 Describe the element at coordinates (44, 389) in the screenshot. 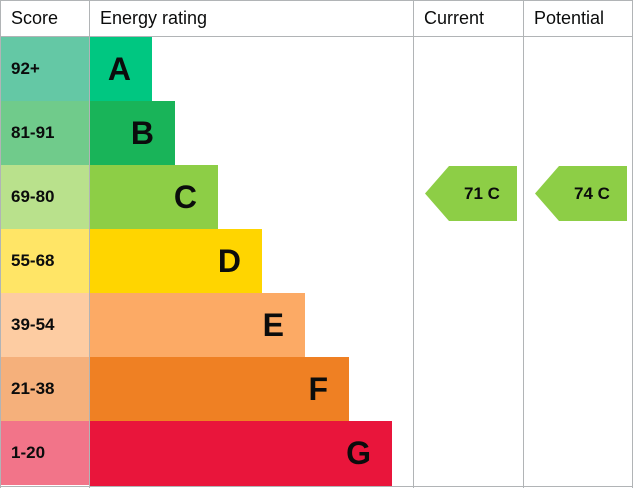

I see `score-range-f: 21-38` at that location.